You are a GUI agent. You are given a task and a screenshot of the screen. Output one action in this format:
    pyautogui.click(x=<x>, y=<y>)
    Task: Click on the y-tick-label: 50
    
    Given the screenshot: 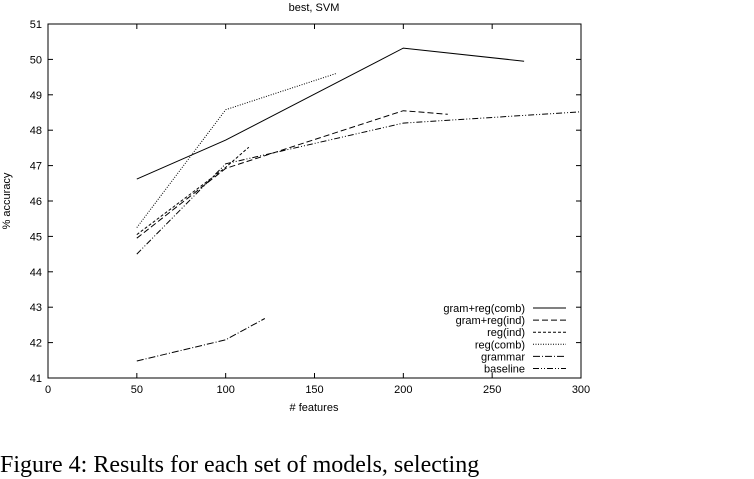 What is the action you would take?
    pyautogui.click(x=36, y=60)
    